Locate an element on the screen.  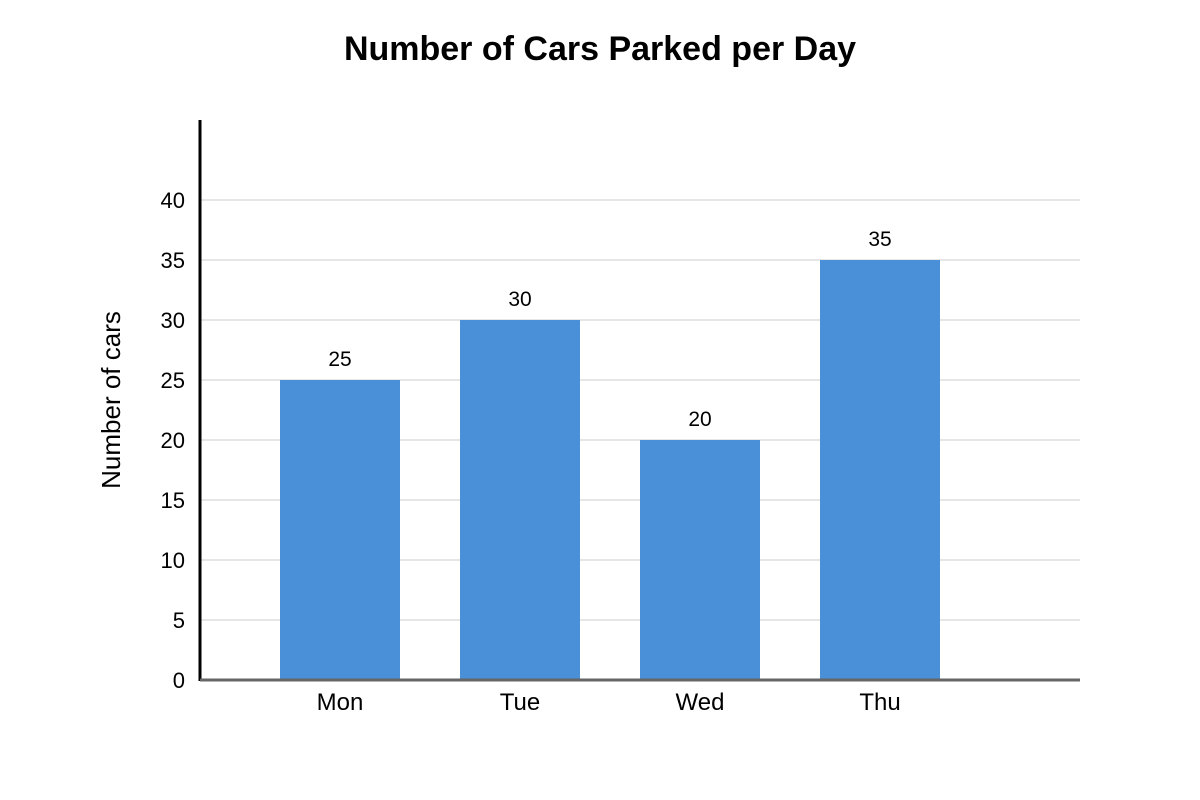
bar-wed is located at coordinates (700, 560).